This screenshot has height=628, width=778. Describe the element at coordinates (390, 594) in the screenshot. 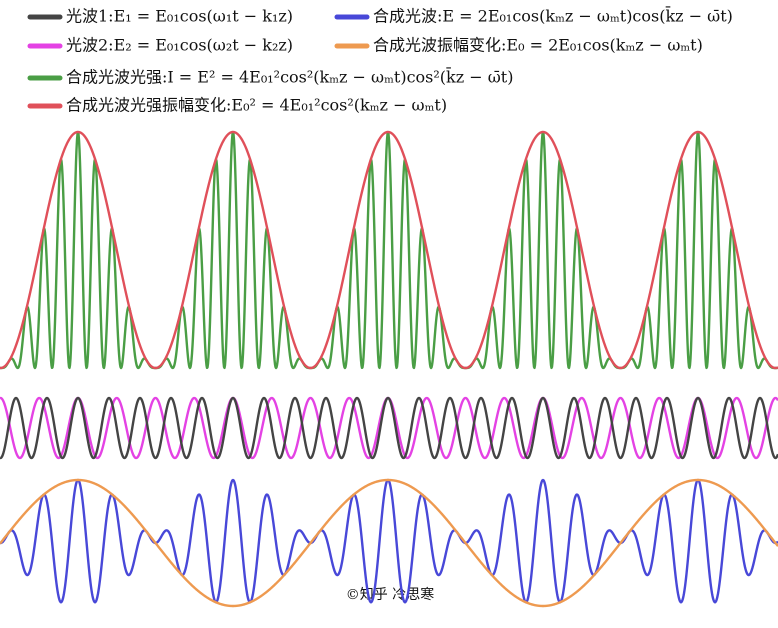

I see `watermark: ©知乎 冷思寒` at that location.